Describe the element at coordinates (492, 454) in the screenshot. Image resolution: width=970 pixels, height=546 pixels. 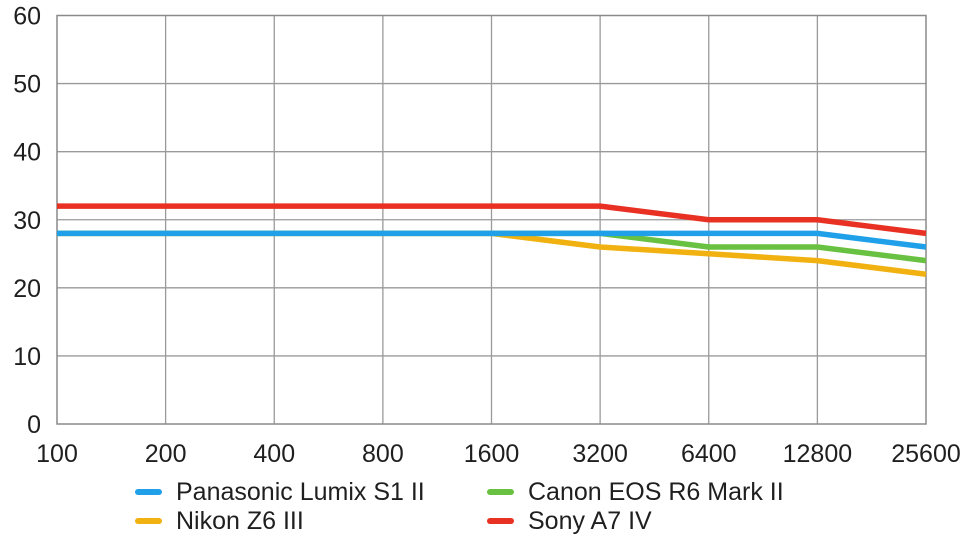
I see `x-tick-label: 1600` at that location.